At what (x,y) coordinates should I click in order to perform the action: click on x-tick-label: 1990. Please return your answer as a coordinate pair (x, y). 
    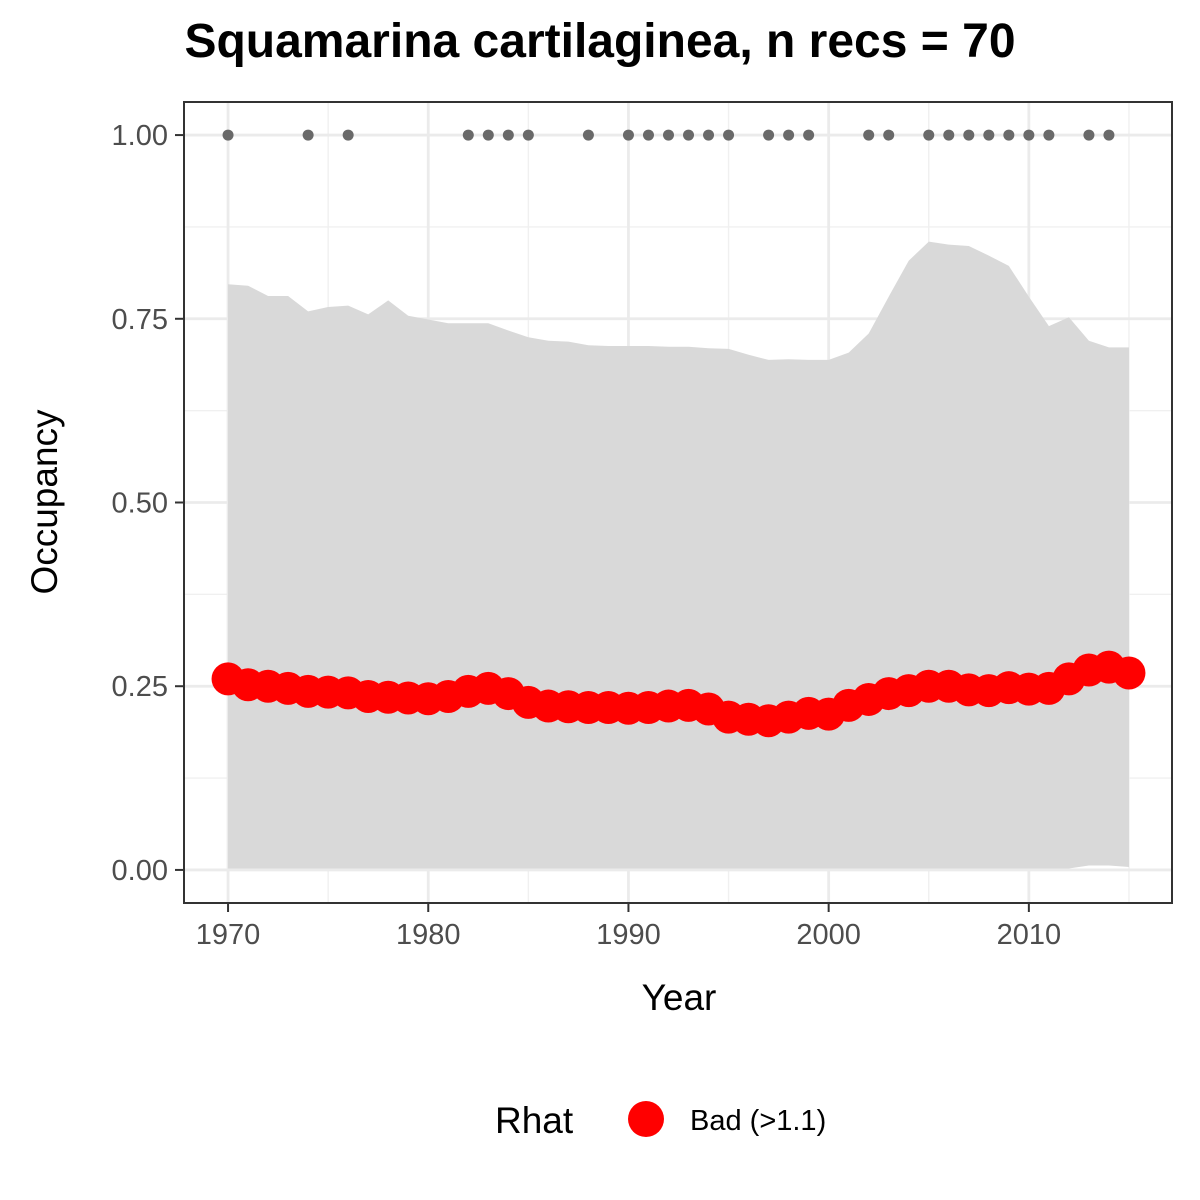
    Looking at the image, I should click on (628, 935).